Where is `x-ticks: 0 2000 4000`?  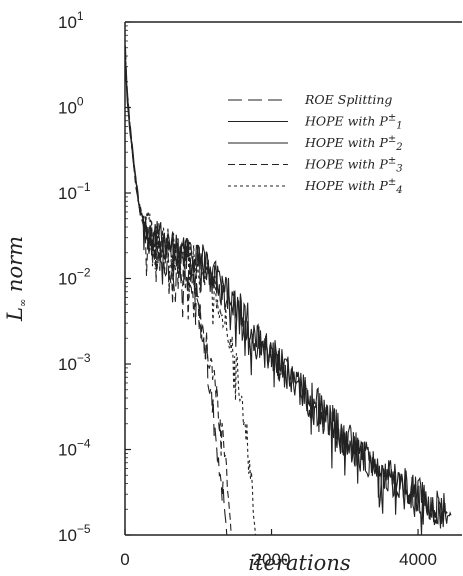
x-ticks: 0 2000 4000 is located at coordinates (278, 549).